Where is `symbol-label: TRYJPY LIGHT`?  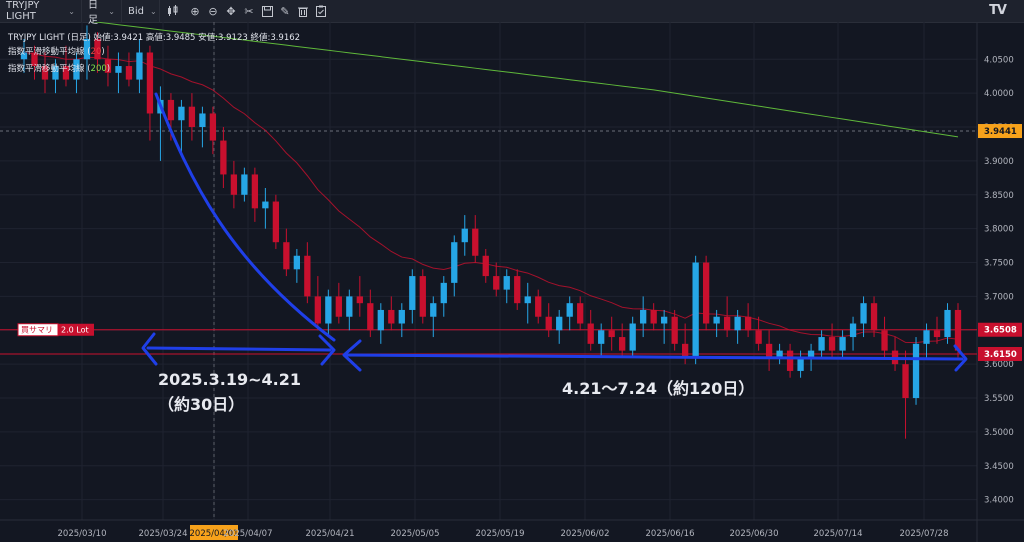
symbol-label: TRYJPY LIGHT is located at coordinates (23, 11).